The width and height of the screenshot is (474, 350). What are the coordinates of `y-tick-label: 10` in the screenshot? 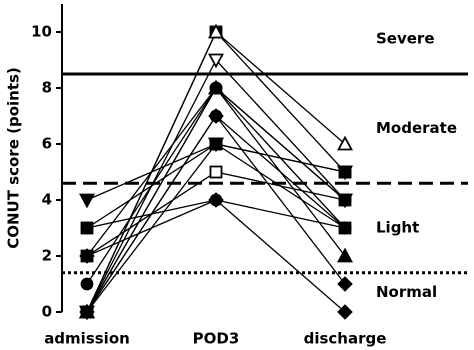 It's located at (41, 32).